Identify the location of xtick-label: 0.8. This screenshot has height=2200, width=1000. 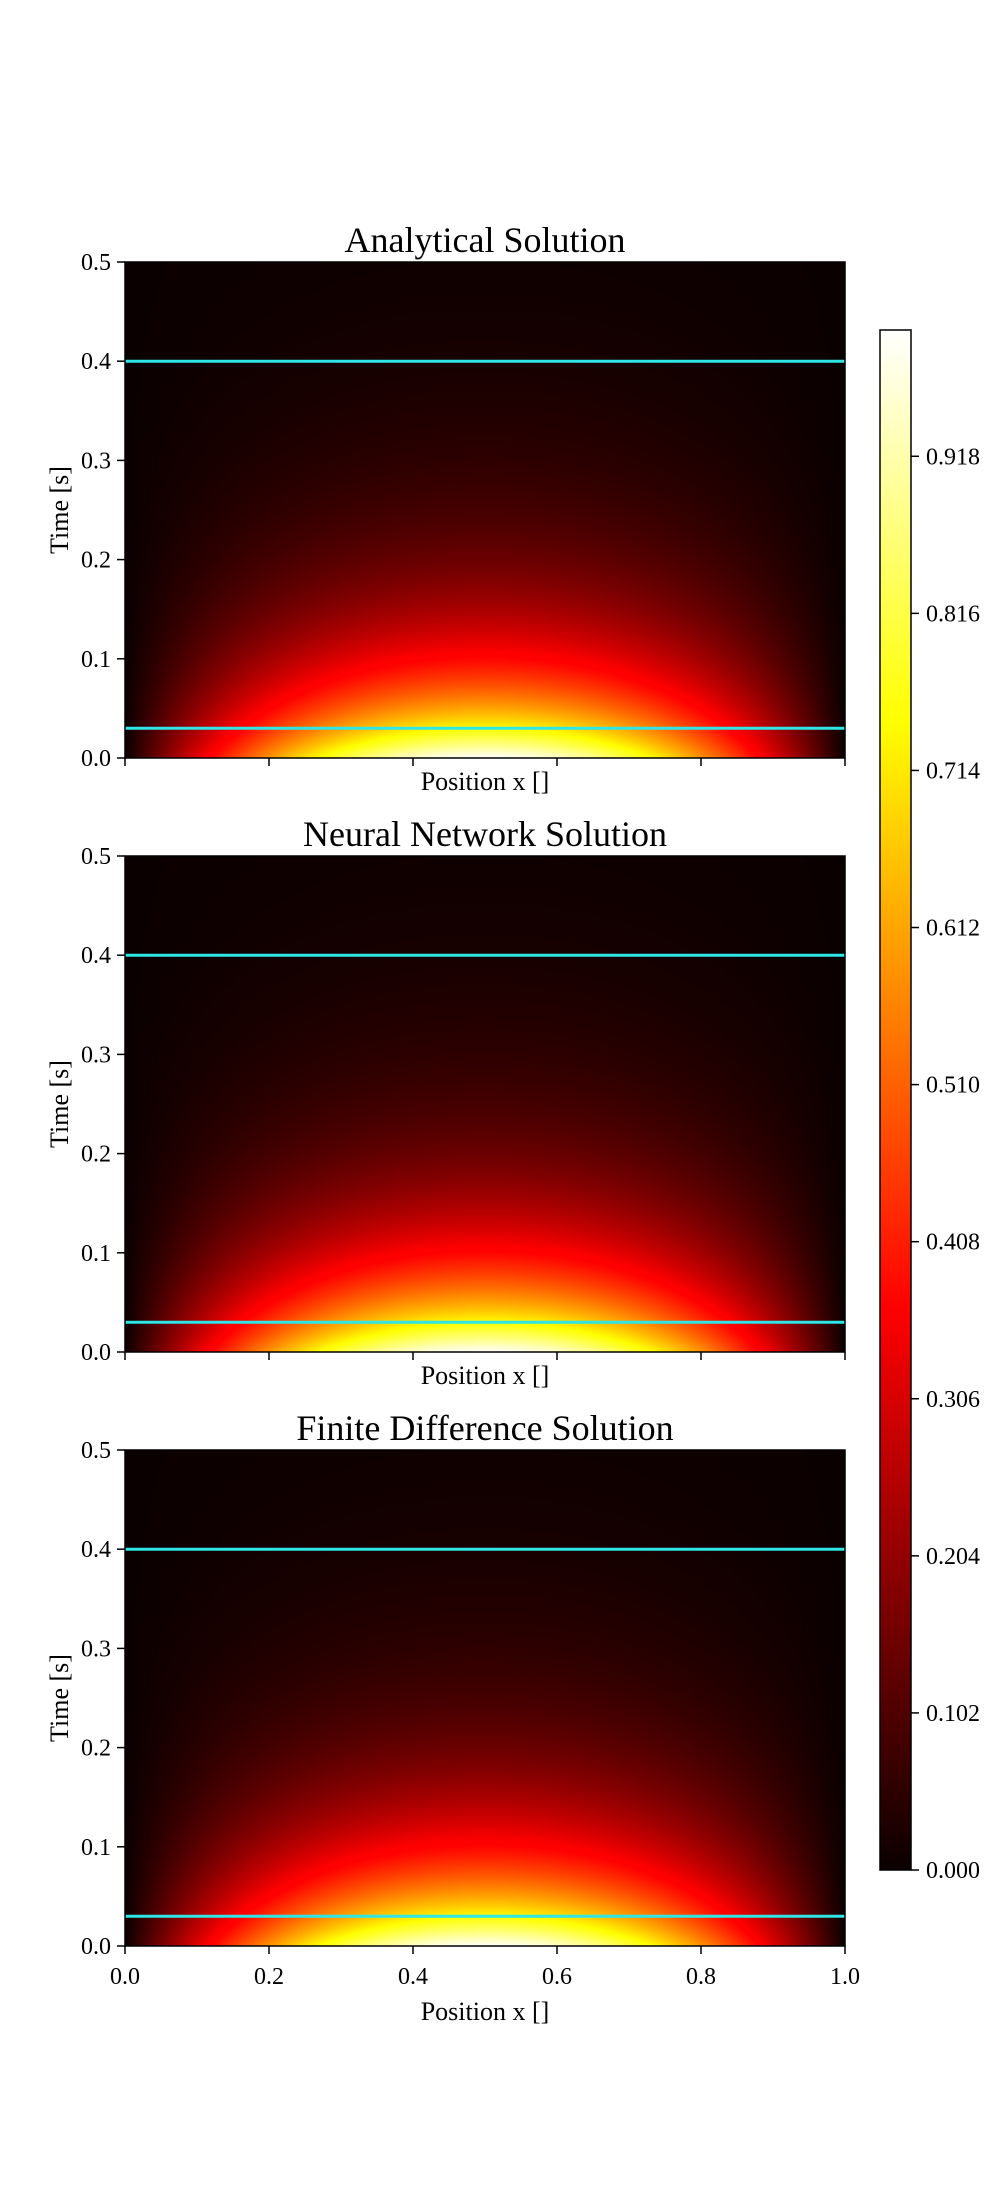
(701, 1977).